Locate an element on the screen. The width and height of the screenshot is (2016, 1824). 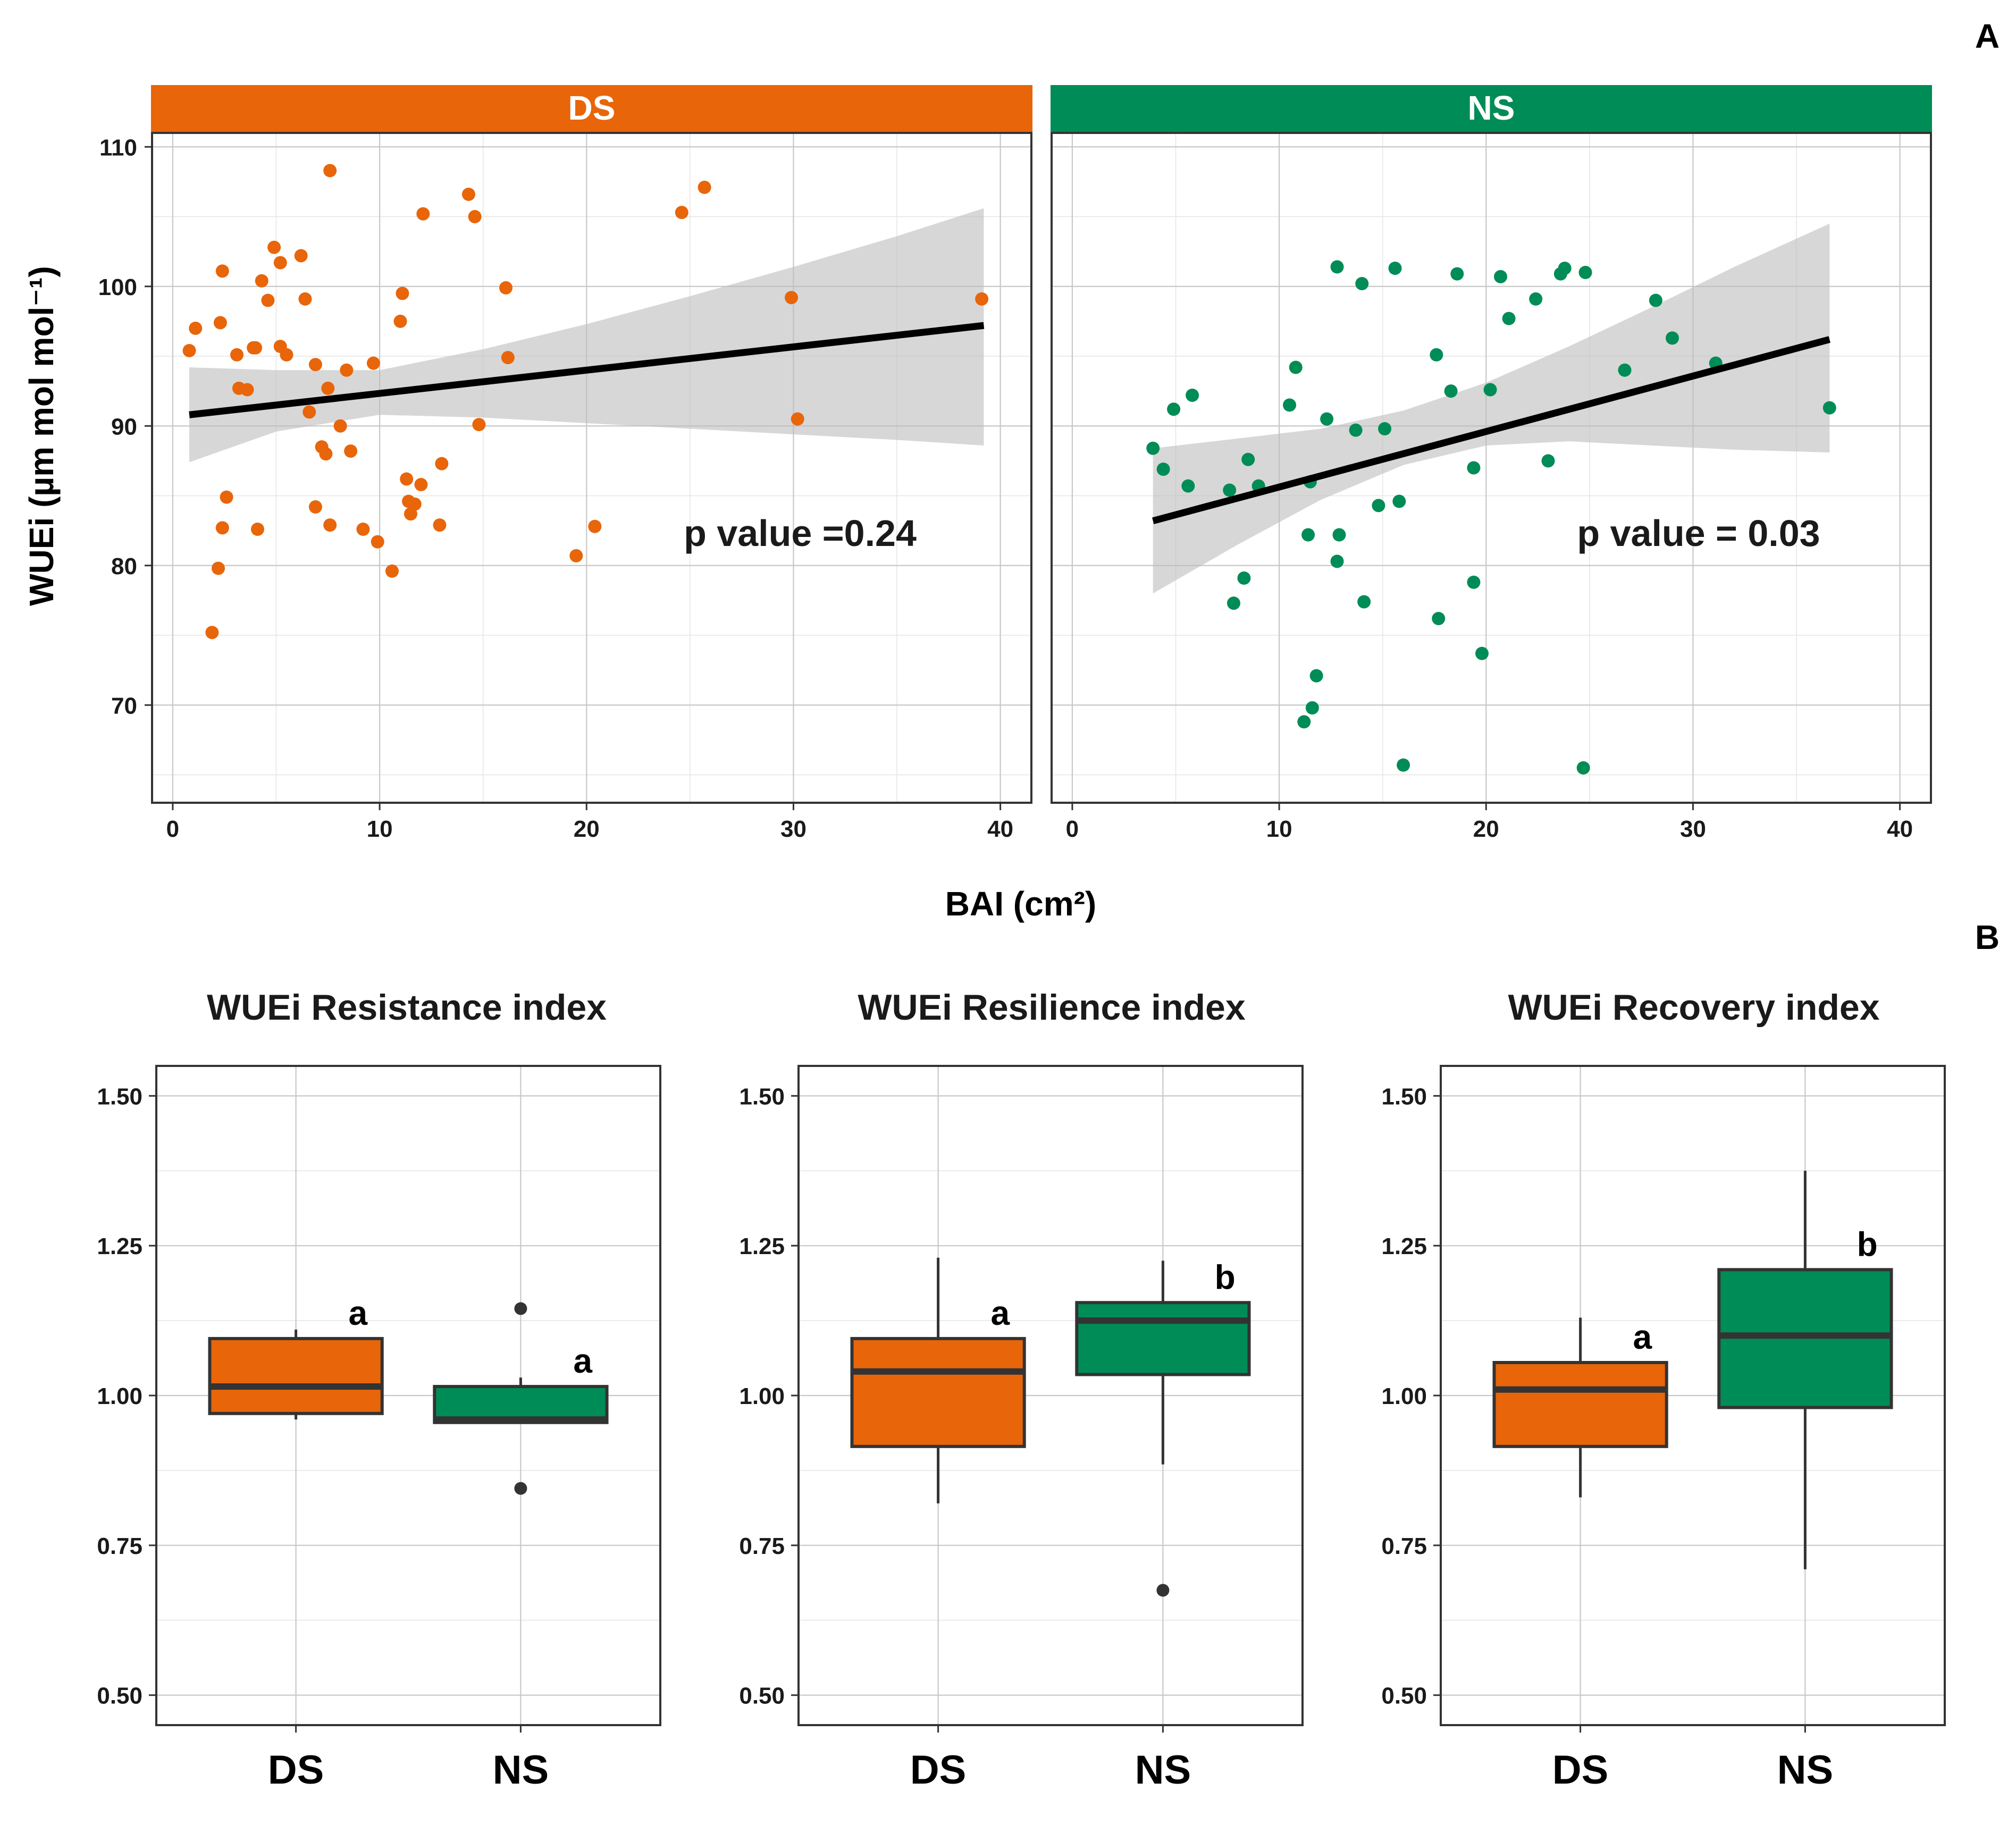
points-ns is located at coordinates (1491, 517).